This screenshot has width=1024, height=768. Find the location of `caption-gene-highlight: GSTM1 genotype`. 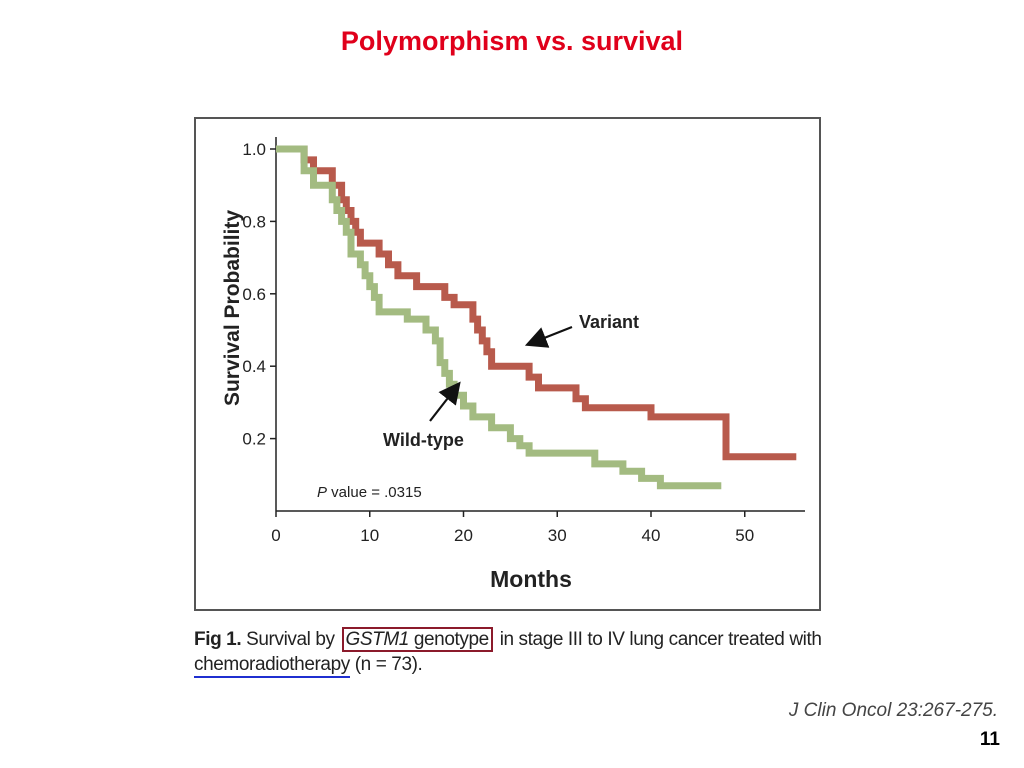

caption-gene-highlight: GSTM1 genotype is located at coordinates (417, 639).